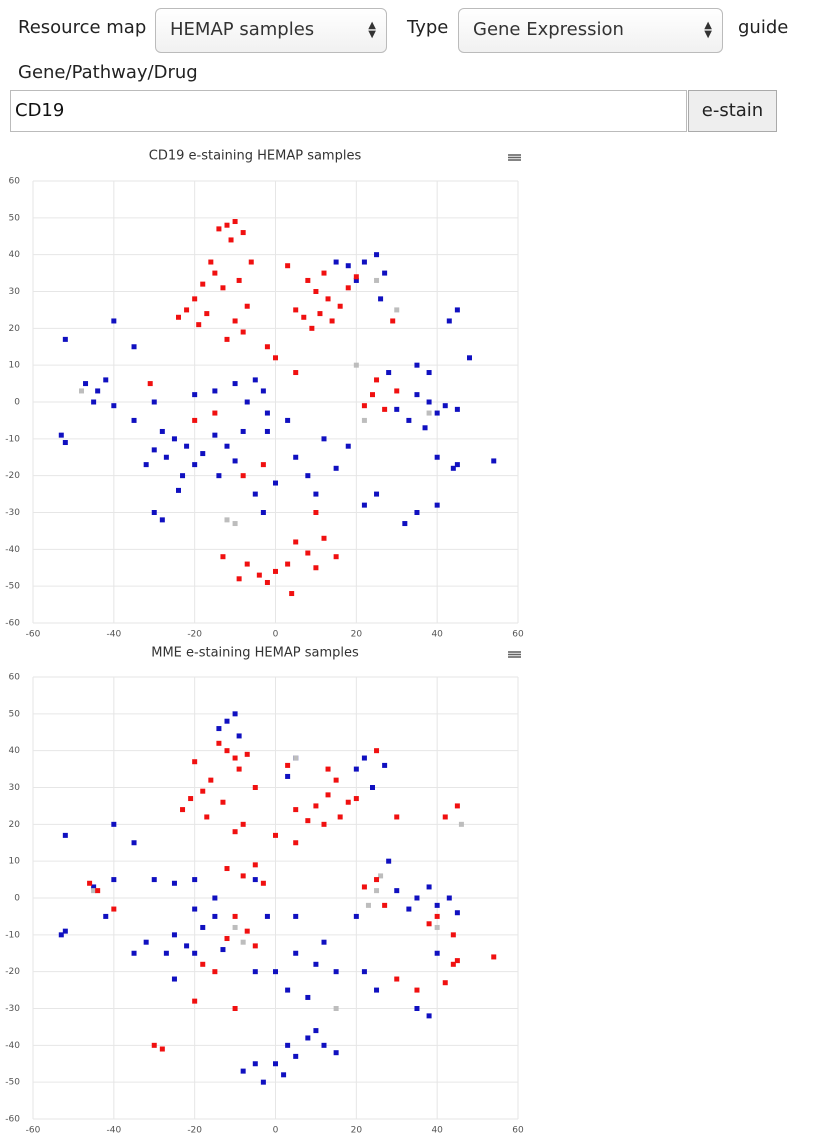 This screenshot has height=1144, width=820. What do you see at coordinates (113, 635) in the screenshot?
I see `x-tick-label: -40` at bounding box center [113, 635].